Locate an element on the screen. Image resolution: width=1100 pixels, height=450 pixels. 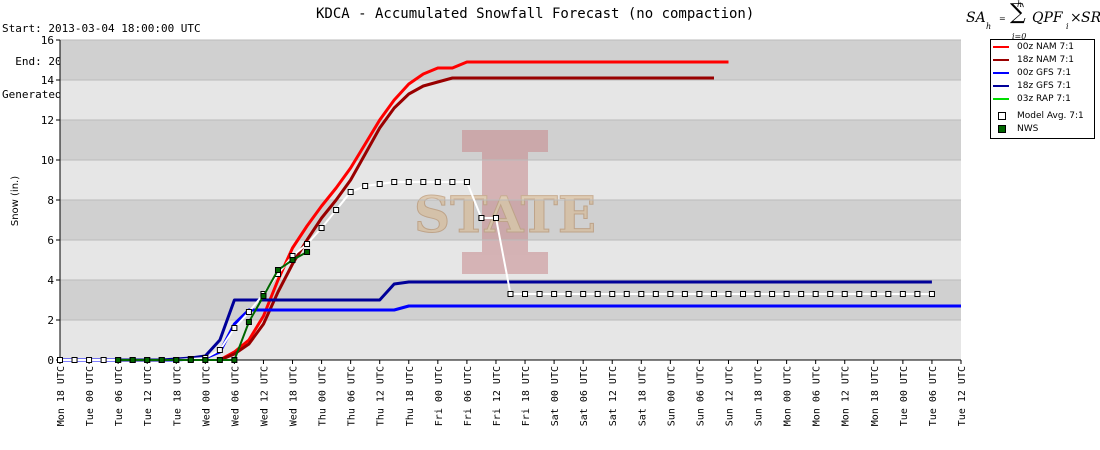
legend-label: Model Avg. 7:1 is located at coordinates (1050, 116).